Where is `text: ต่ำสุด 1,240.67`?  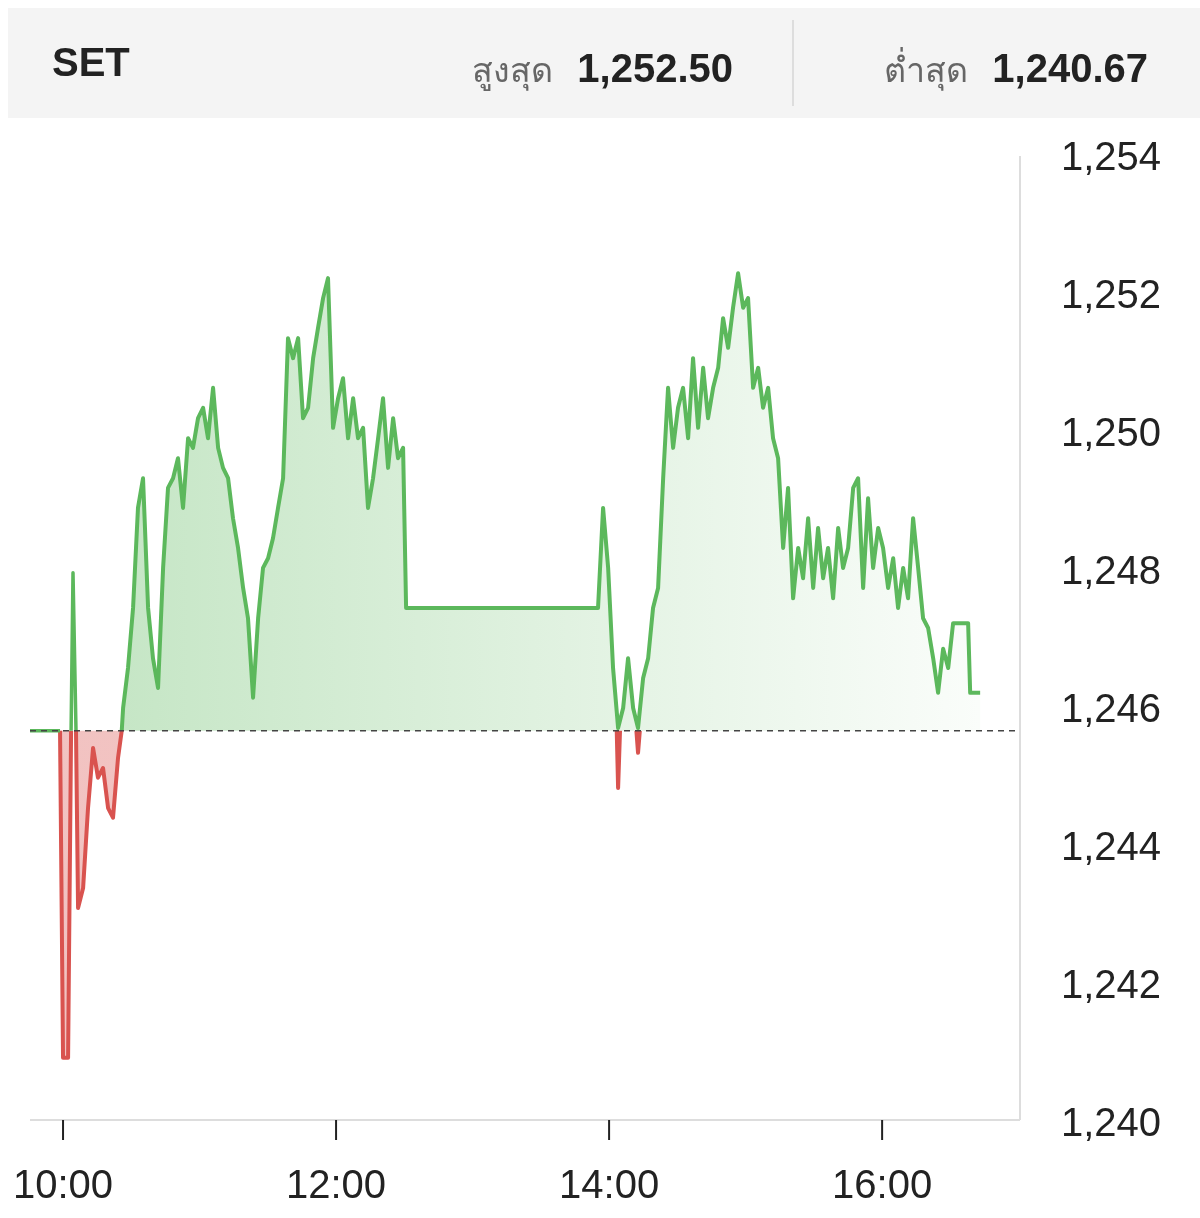
text: ต่ำสุด 1,240.67 is located at coordinates (1016, 68).